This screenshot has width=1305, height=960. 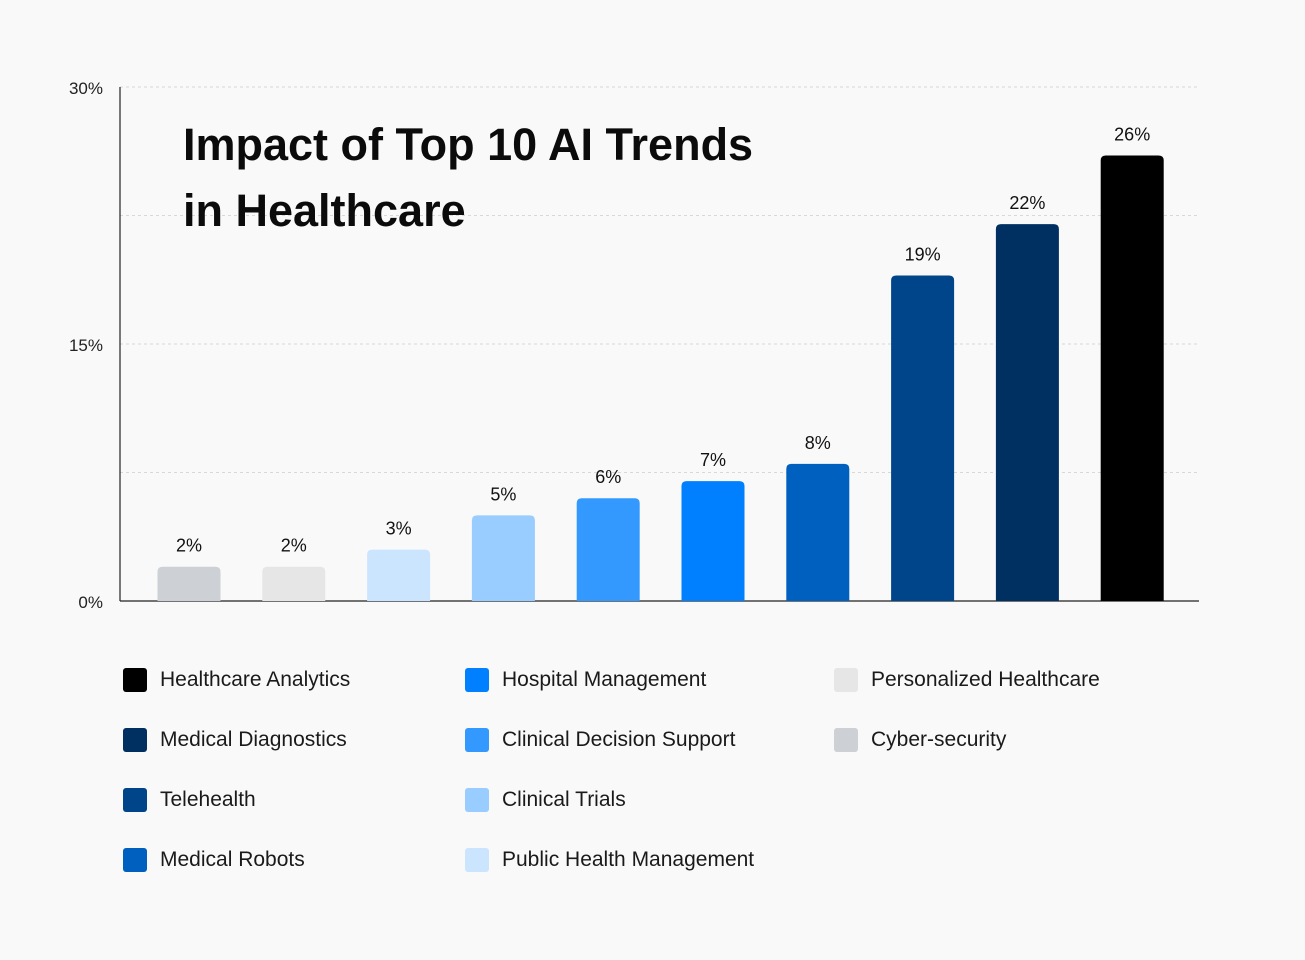 I want to click on legend-label: Hospital Management, so click(x=604, y=679).